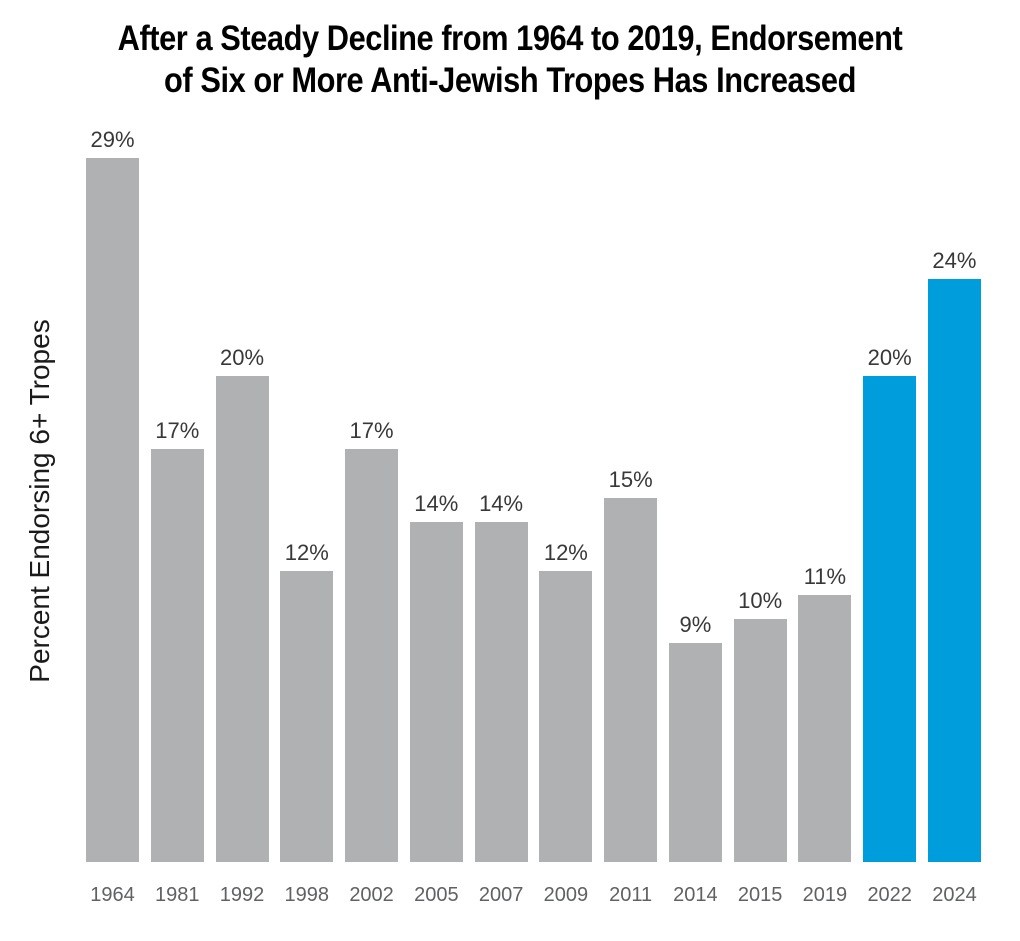 This screenshot has width=1020, height=941. I want to click on x-tick-label: 1998, so click(307, 895).